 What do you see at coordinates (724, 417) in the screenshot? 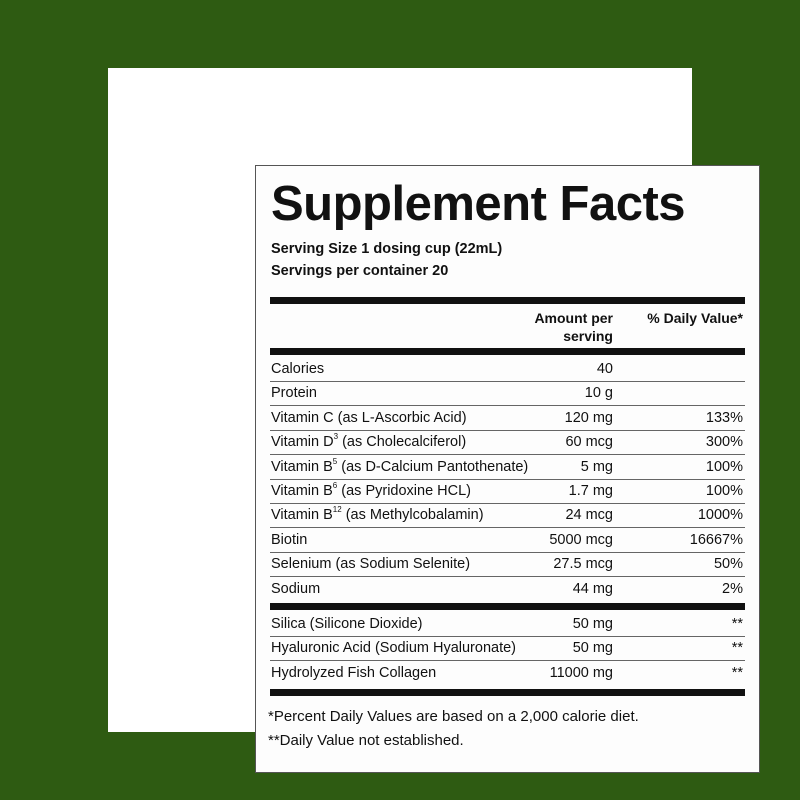
I see `nutrient-daily-value: 133%` at bounding box center [724, 417].